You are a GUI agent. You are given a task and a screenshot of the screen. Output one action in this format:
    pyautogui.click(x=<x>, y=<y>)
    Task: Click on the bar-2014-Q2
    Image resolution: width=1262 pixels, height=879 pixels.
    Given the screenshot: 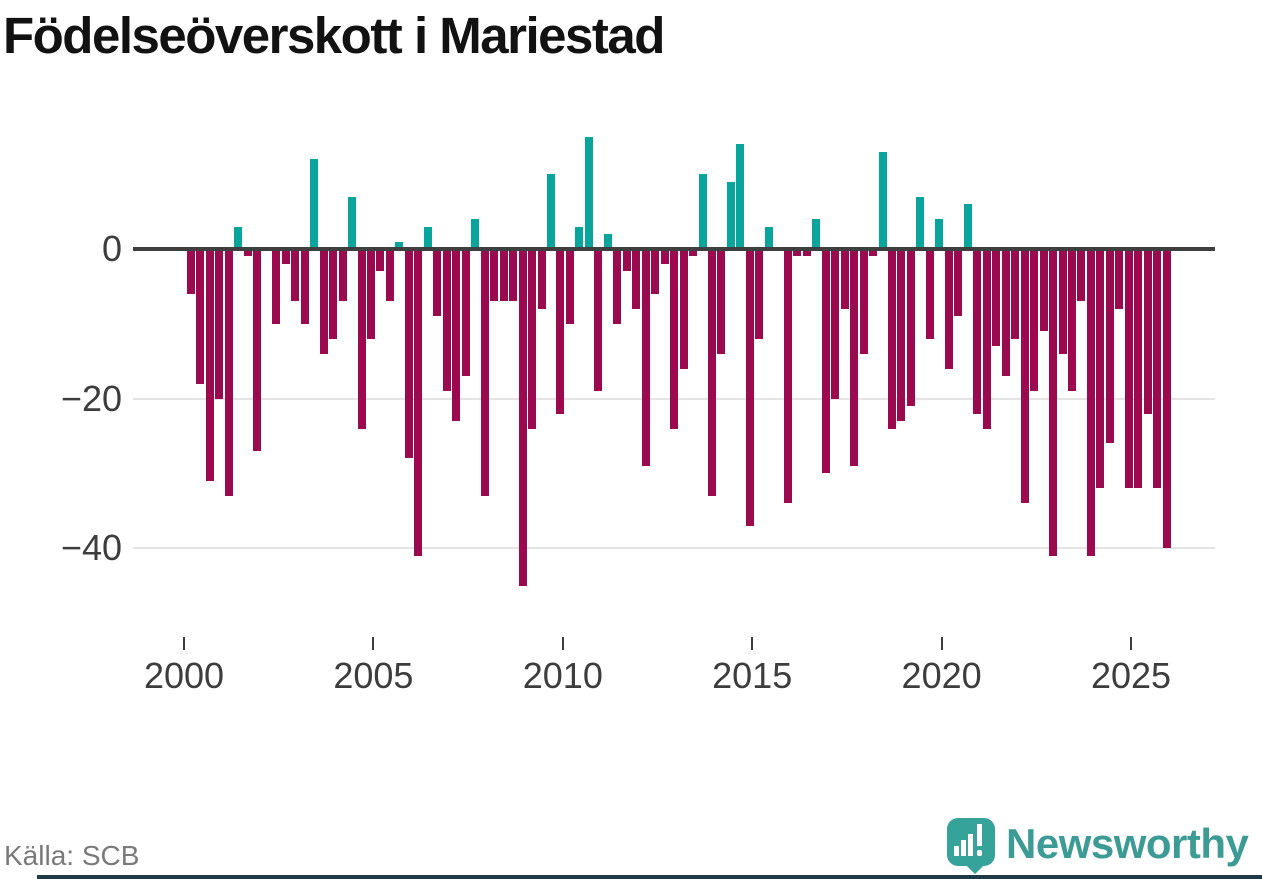 What is the action you would take?
    pyautogui.click(x=730, y=215)
    